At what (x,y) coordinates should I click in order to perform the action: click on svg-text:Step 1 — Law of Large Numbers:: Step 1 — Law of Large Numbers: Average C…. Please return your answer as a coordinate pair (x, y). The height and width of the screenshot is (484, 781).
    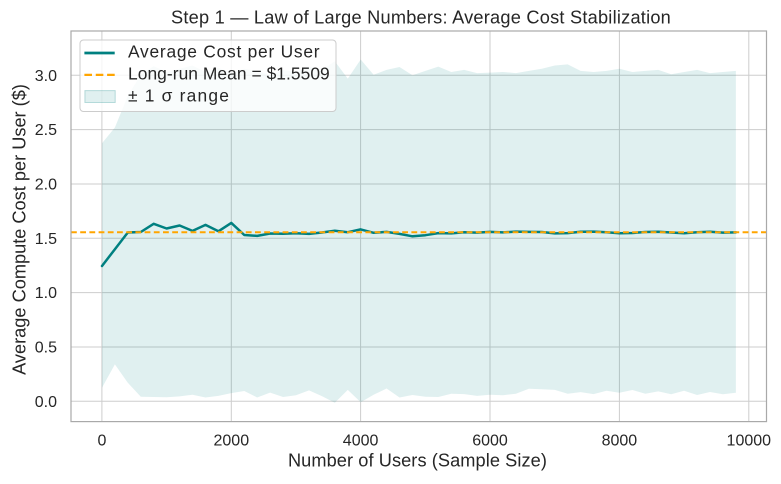
    Looking at the image, I should click on (421, 18).